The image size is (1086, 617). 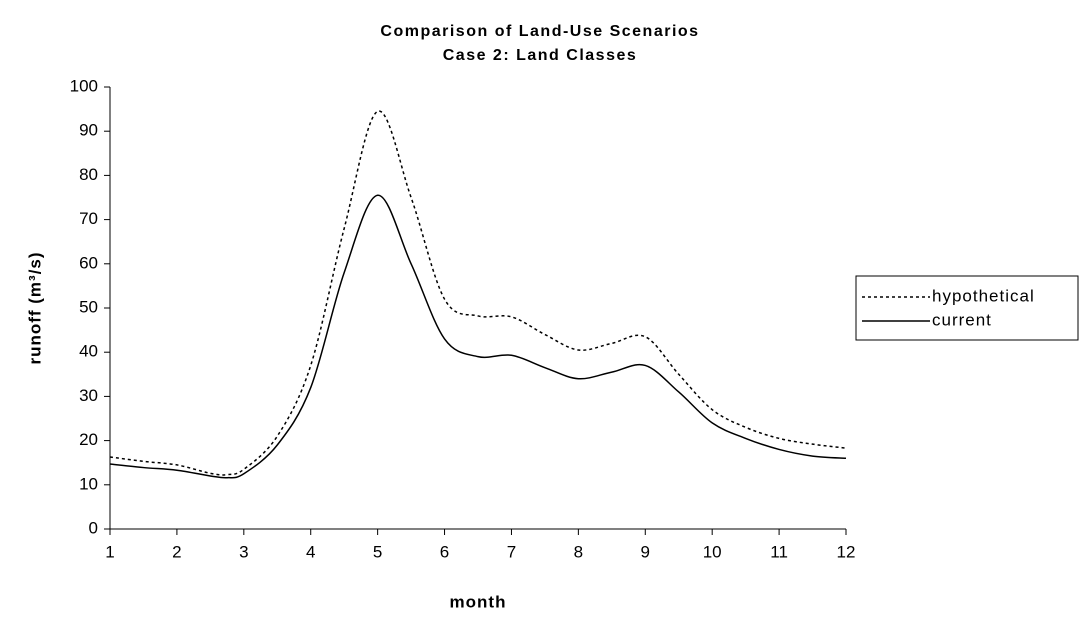 What do you see at coordinates (88, 395) in the screenshot?
I see `y-tick-label: 30` at bounding box center [88, 395].